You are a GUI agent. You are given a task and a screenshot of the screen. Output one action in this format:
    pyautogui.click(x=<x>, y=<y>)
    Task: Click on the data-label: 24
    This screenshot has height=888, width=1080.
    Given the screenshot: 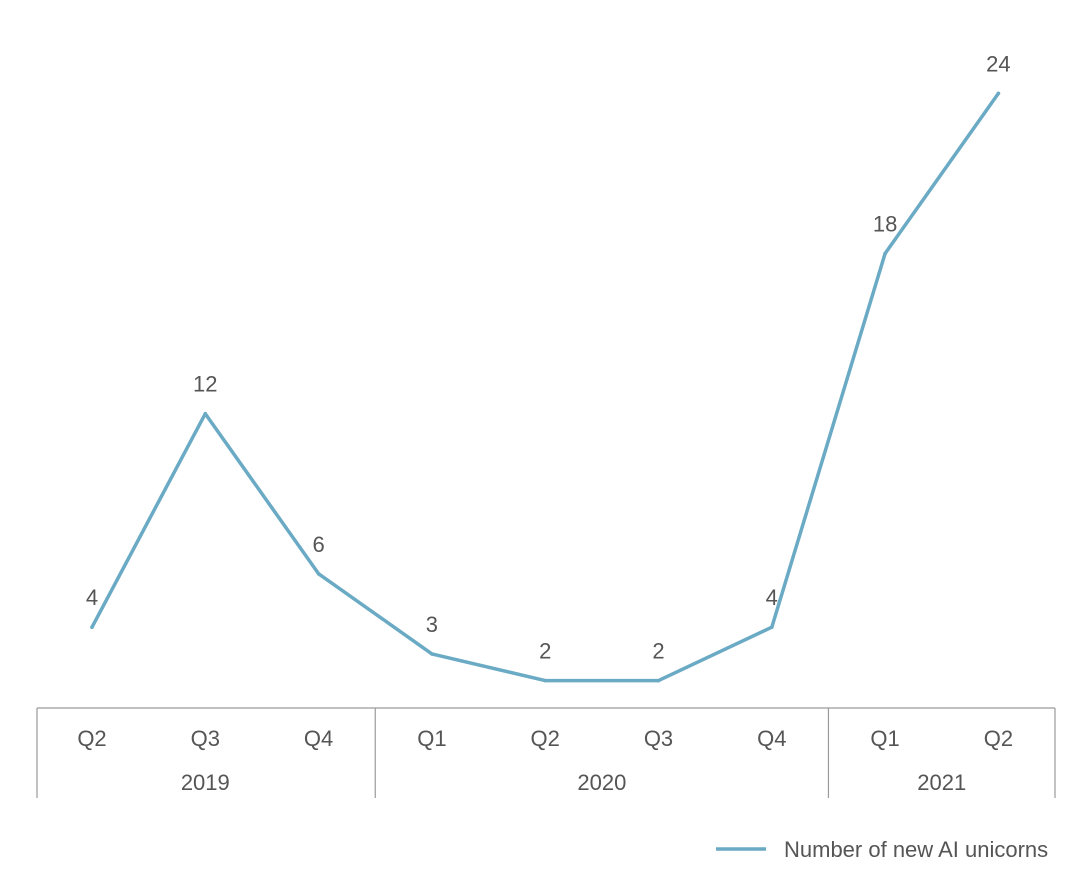 What is the action you would take?
    pyautogui.click(x=998, y=63)
    